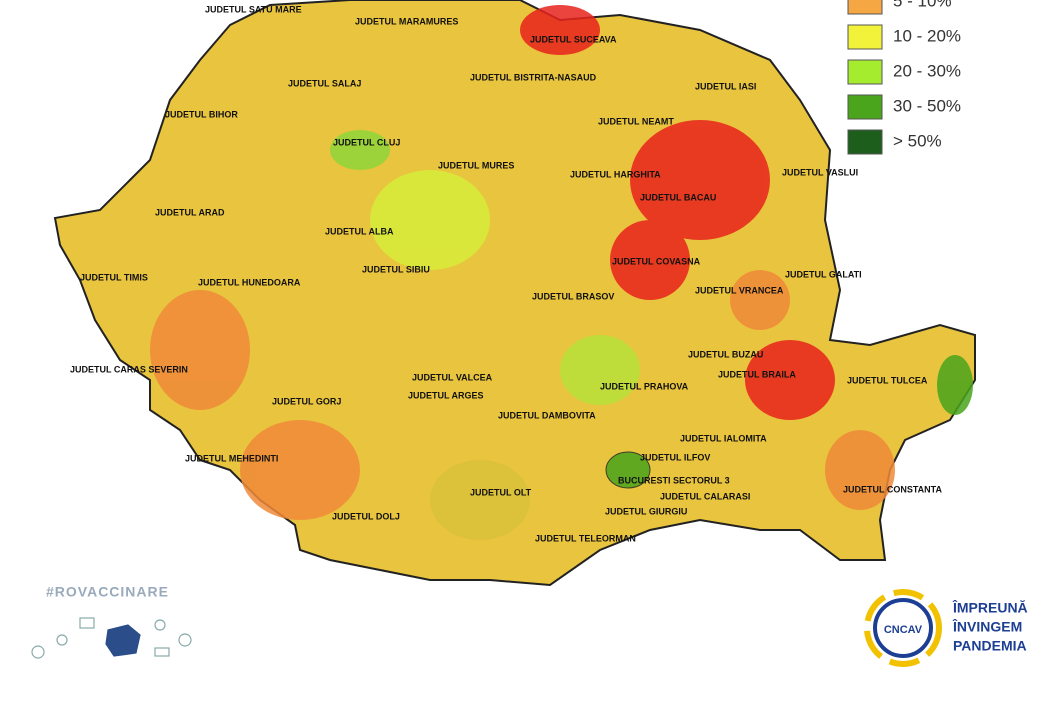  Describe the element at coordinates (739, 290) in the screenshot. I see `county-label: JUDETUL VRANCEA` at that location.